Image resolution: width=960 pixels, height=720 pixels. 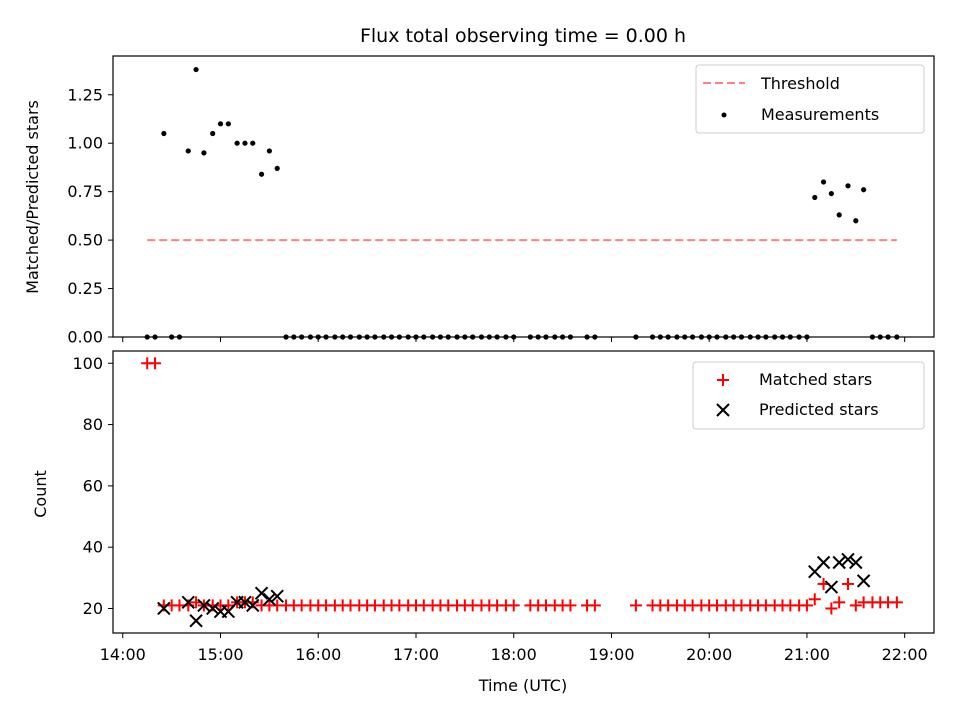 I want to click on x-tick-label: 14:00, so click(x=123, y=654).